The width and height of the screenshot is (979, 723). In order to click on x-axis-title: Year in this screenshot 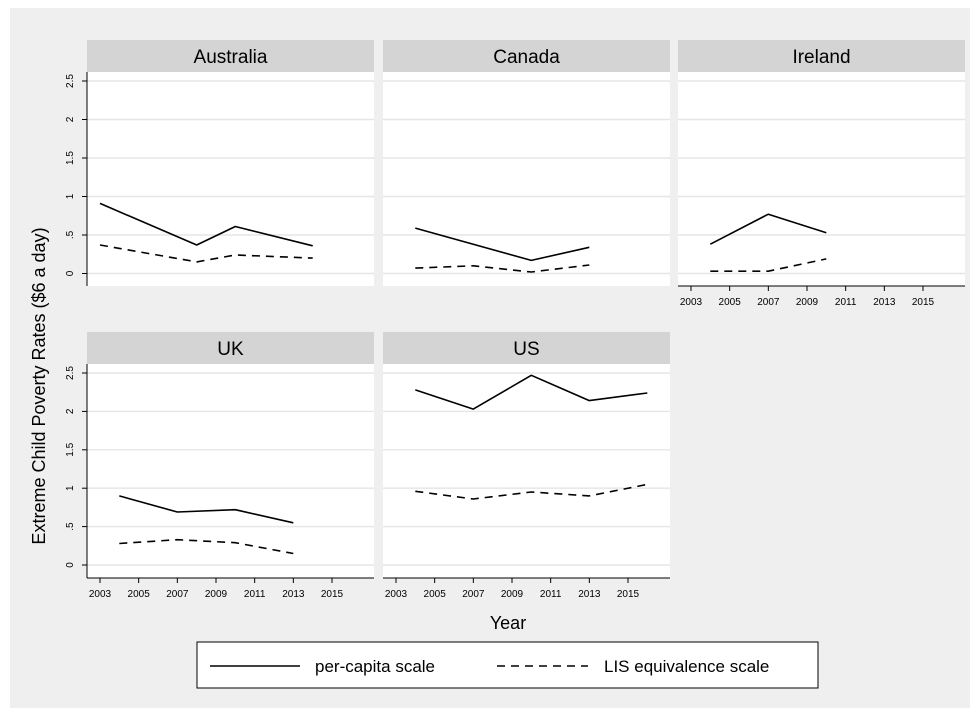, I will do `click(508, 623)`.